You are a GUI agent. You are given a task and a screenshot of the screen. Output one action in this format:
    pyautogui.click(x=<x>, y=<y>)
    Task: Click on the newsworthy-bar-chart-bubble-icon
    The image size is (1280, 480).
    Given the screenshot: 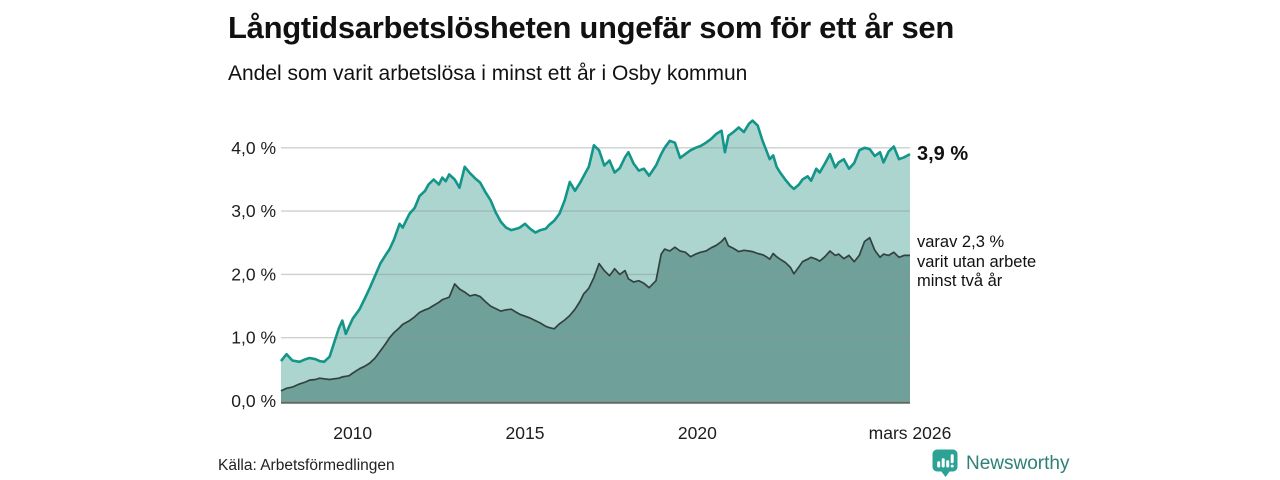 What is the action you would take?
    pyautogui.click(x=945, y=463)
    